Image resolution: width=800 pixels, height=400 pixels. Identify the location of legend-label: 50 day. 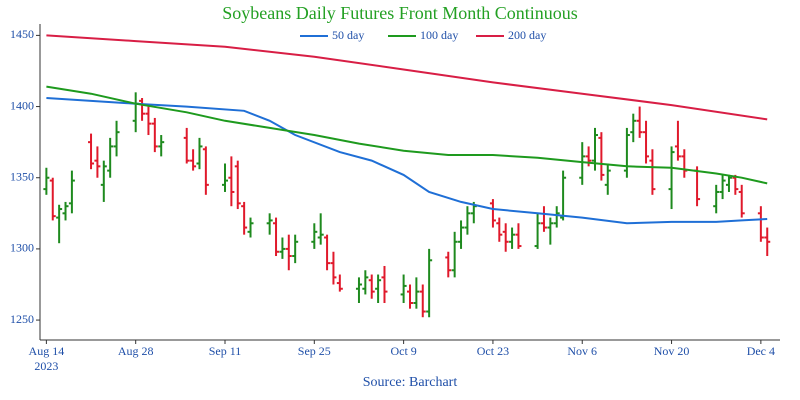
(348, 35).